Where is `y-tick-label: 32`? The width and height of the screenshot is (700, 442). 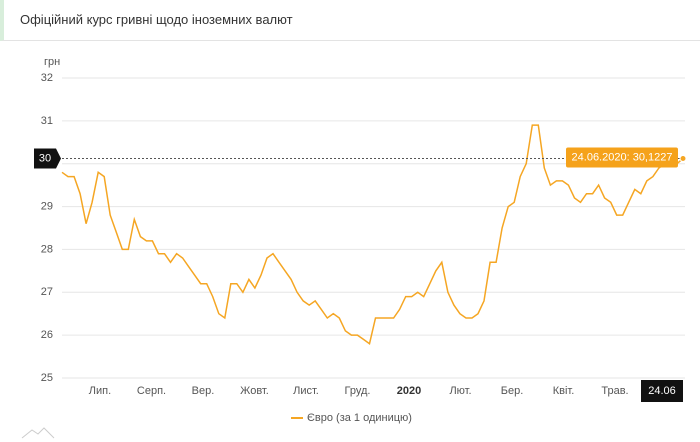
y-tick-label: 32 is located at coordinates (47, 78).